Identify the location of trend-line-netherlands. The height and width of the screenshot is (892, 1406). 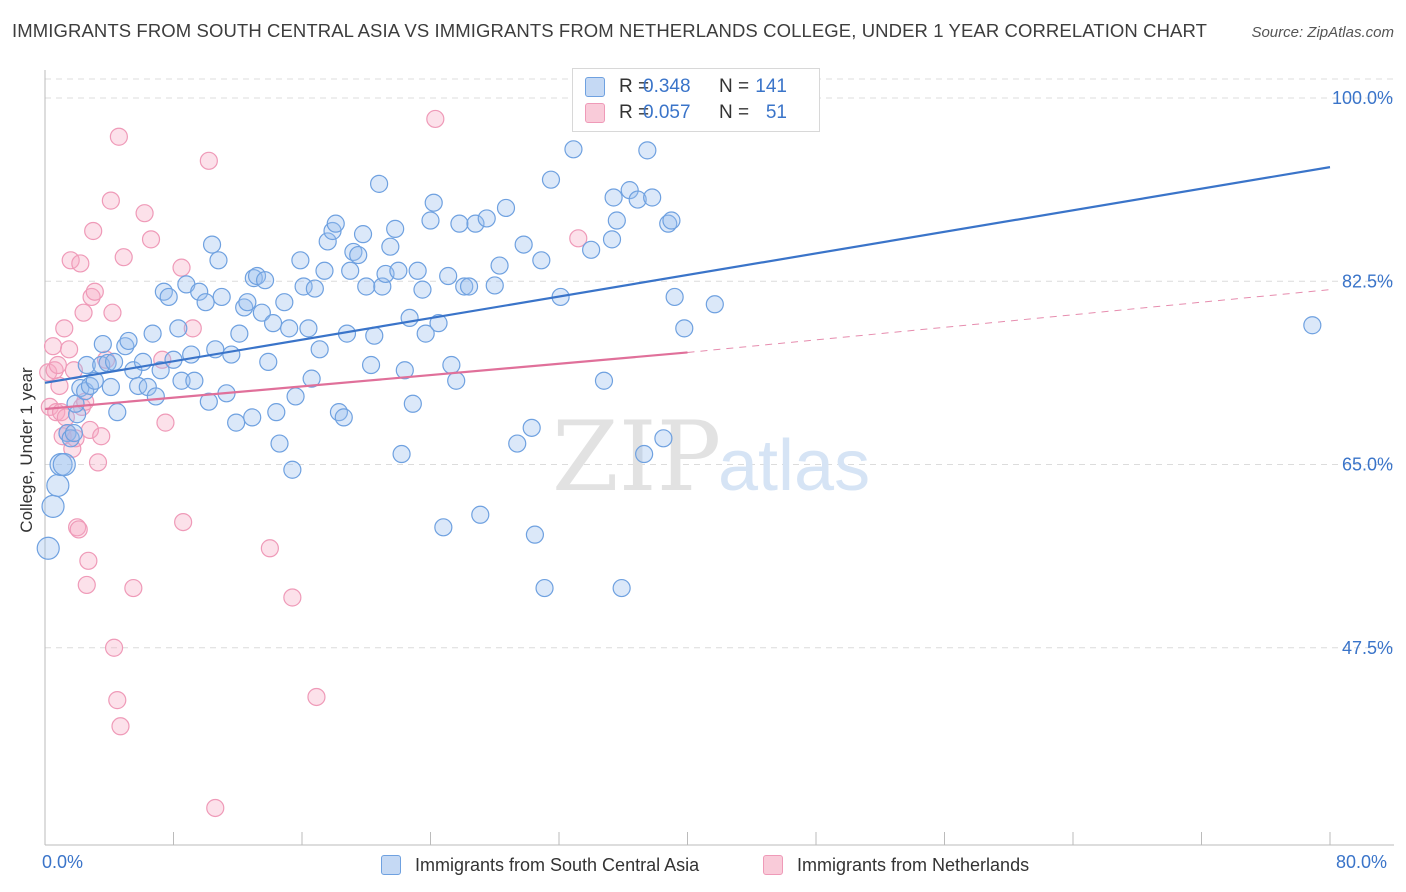
(366, 381).